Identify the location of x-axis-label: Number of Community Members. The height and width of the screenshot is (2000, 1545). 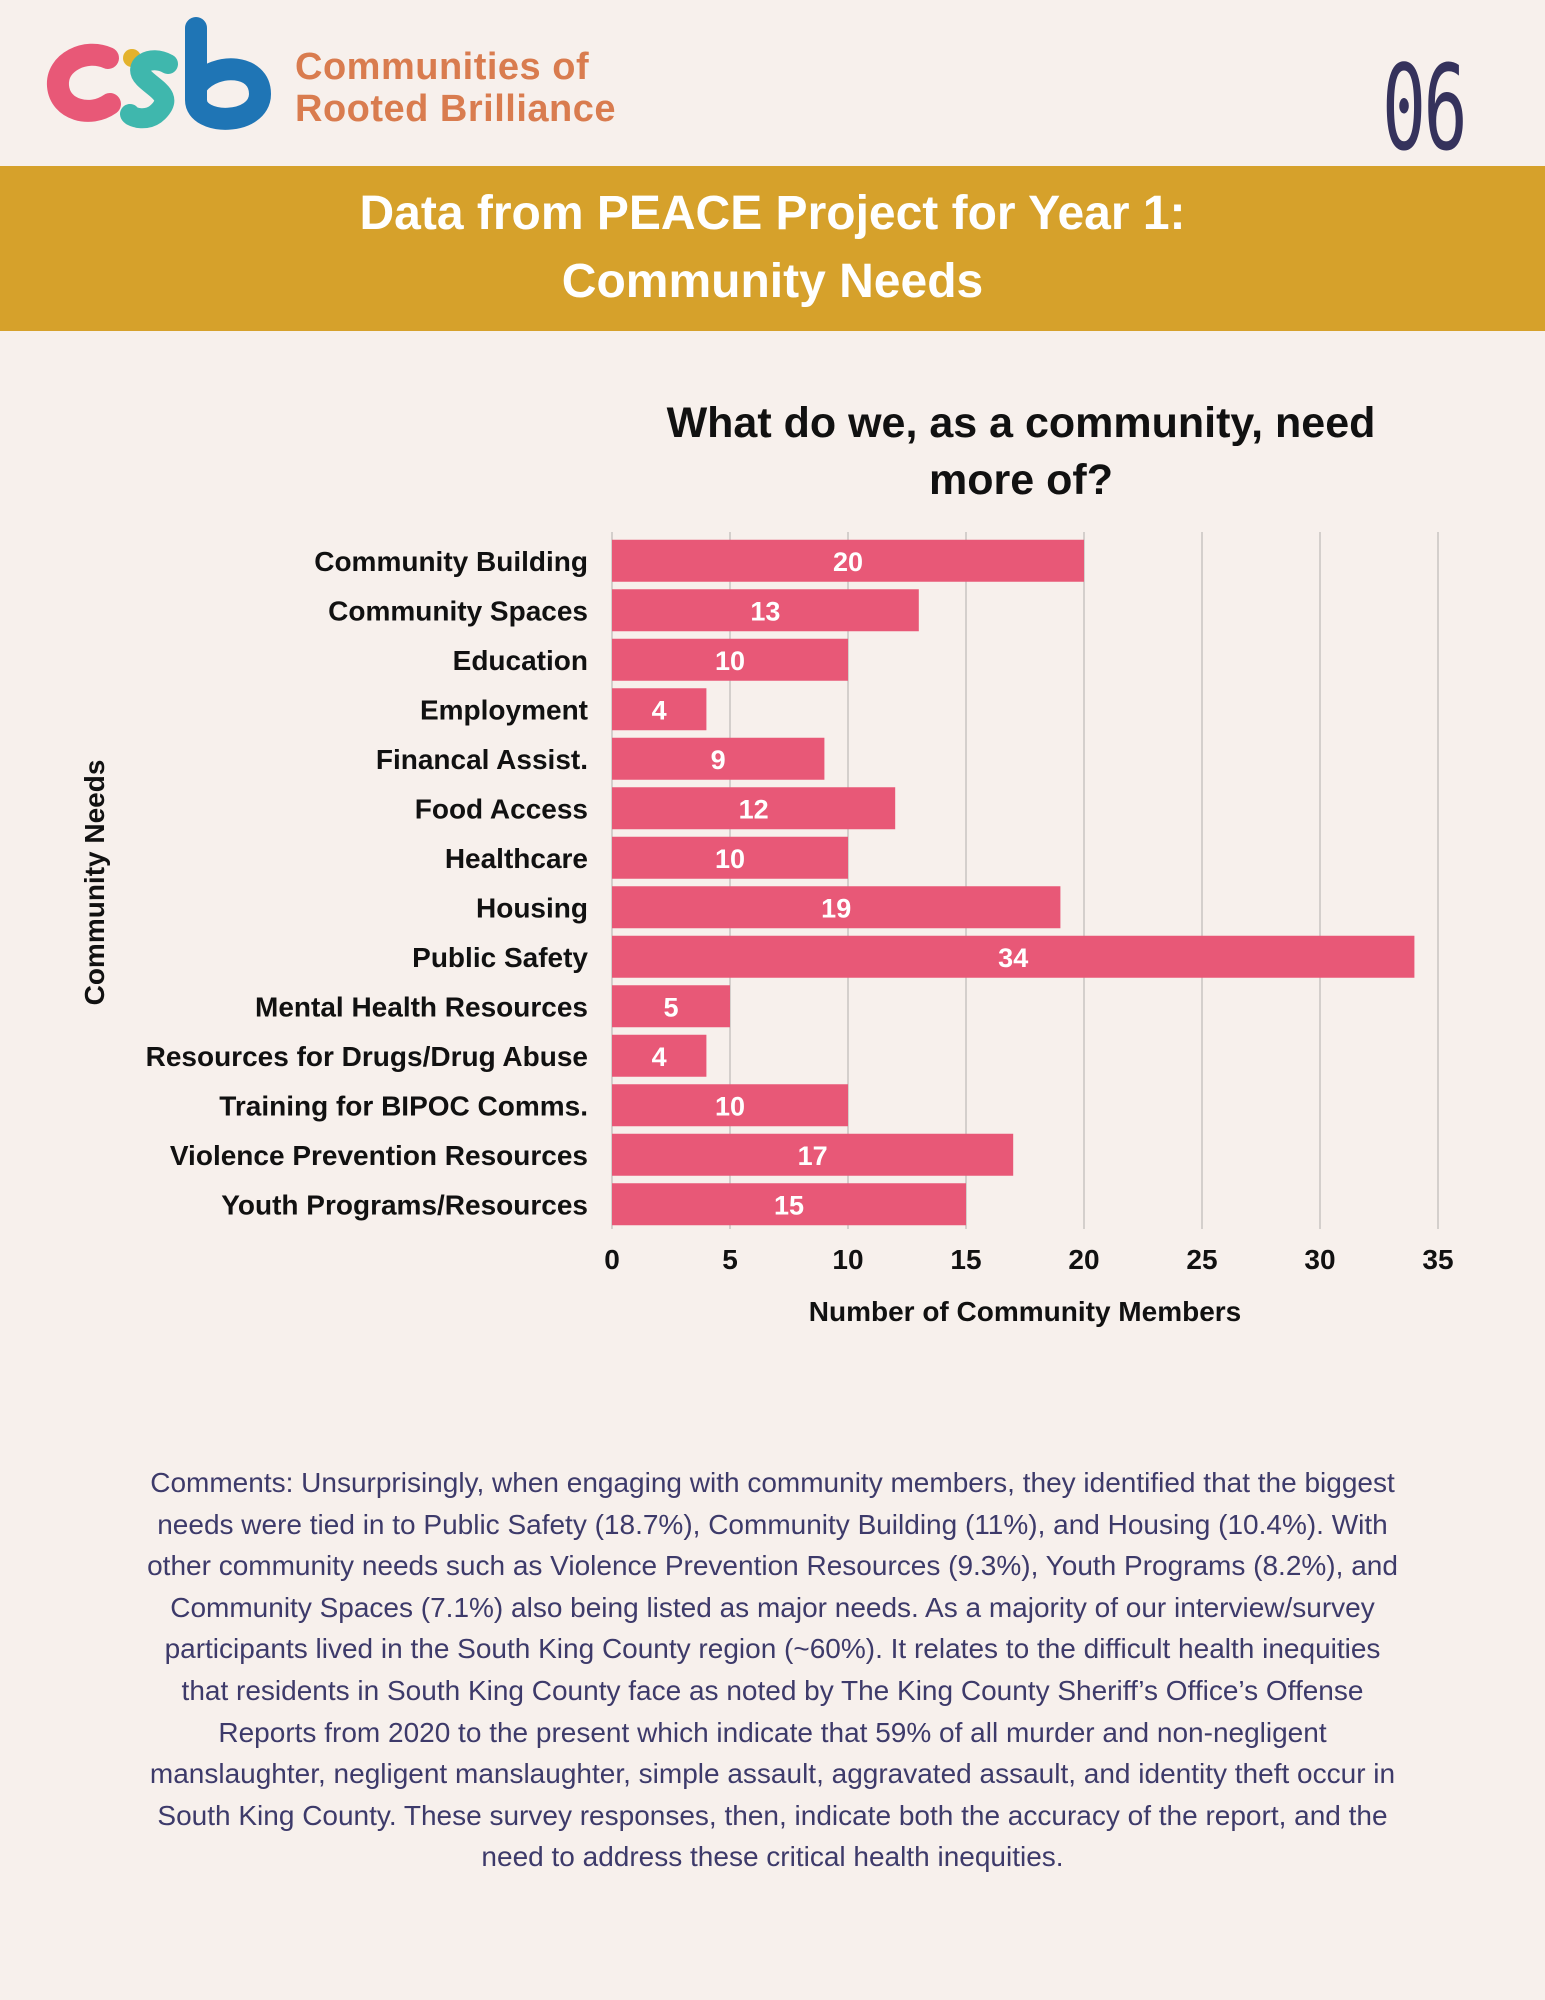
(1025, 1311).